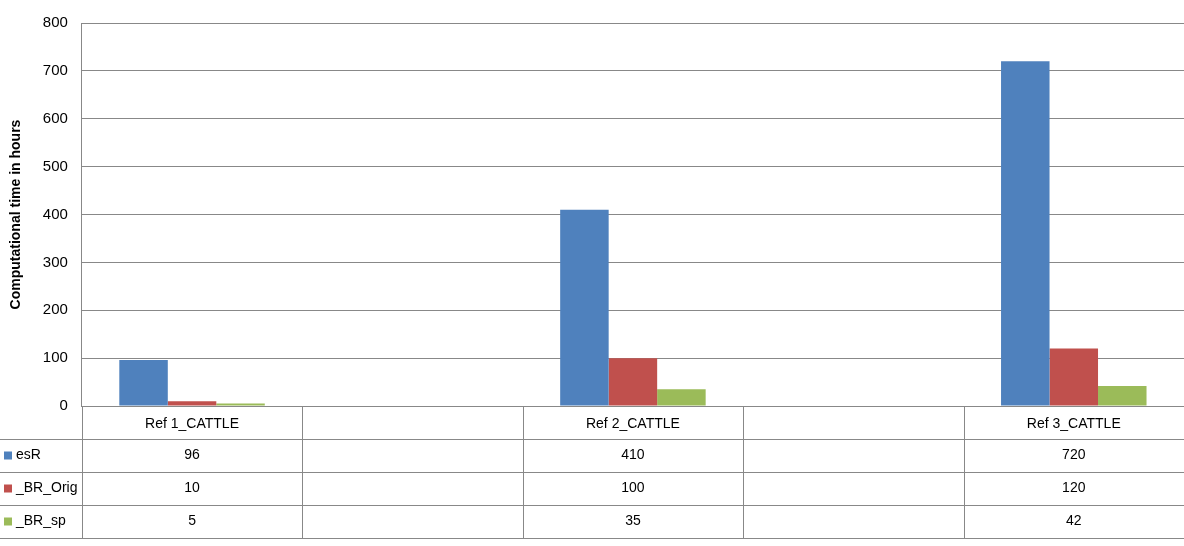  I want to click on legend-label: _BR_sp, so click(41, 520).